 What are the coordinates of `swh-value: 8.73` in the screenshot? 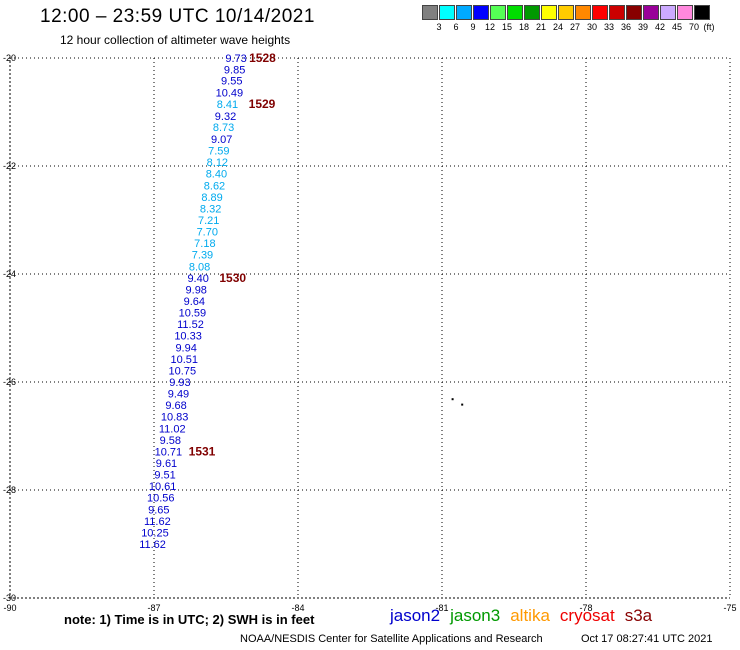 It's located at (223, 128).